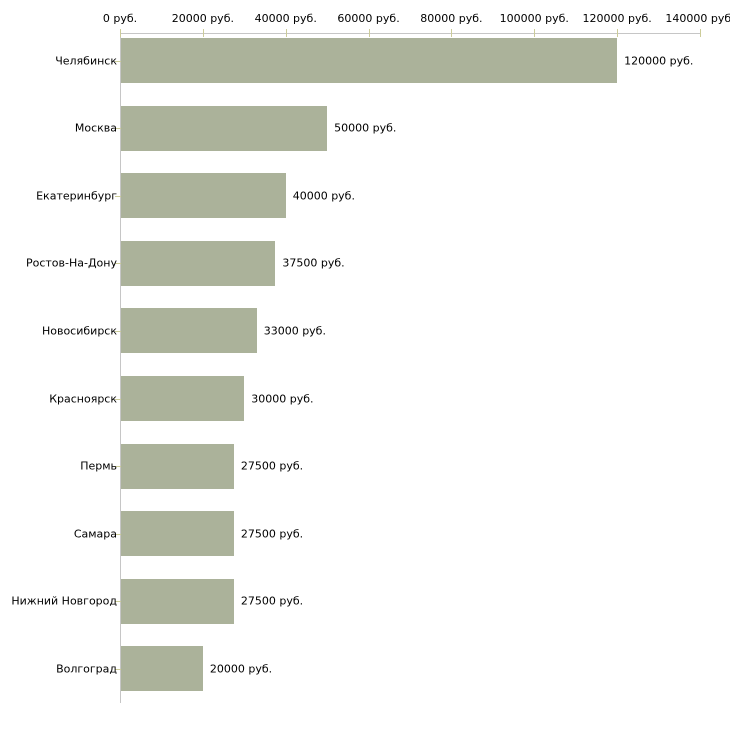  Describe the element at coordinates (120, 368) in the screenshot. I see `y-axis-line` at that location.